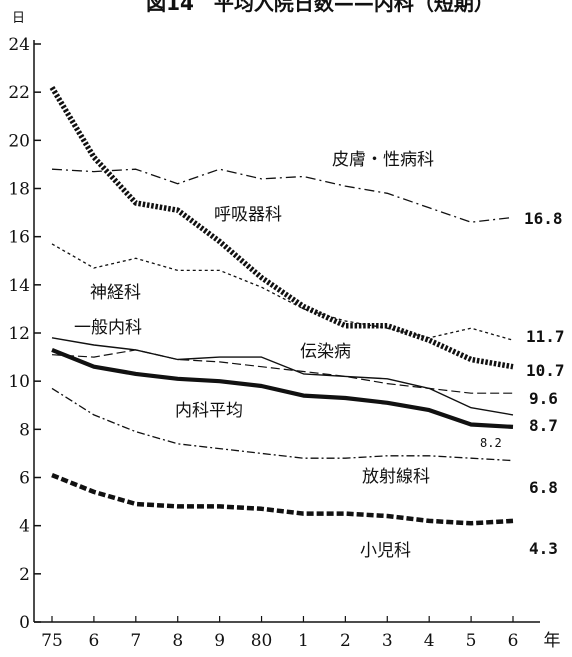 This screenshot has width=572, height=657. Describe the element at coordinates (248, 215) in the screenshot. I see `series-label-kokyuki: 呼吸器科` at that location.